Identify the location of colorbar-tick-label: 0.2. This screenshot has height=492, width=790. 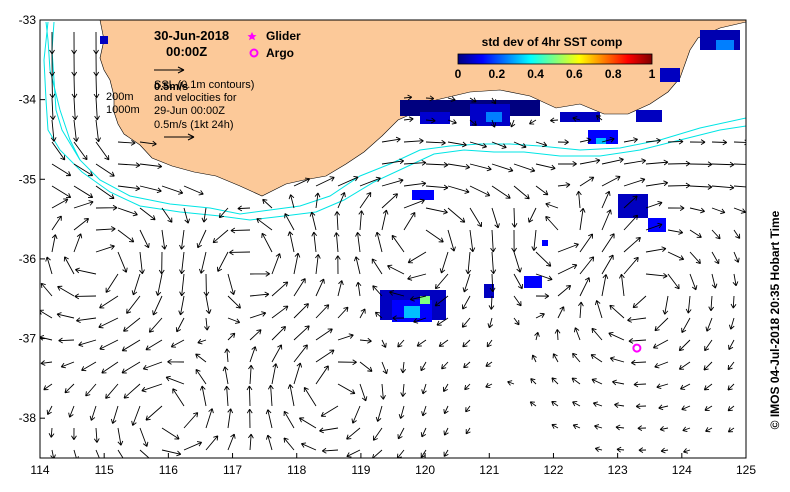
(496, 74).